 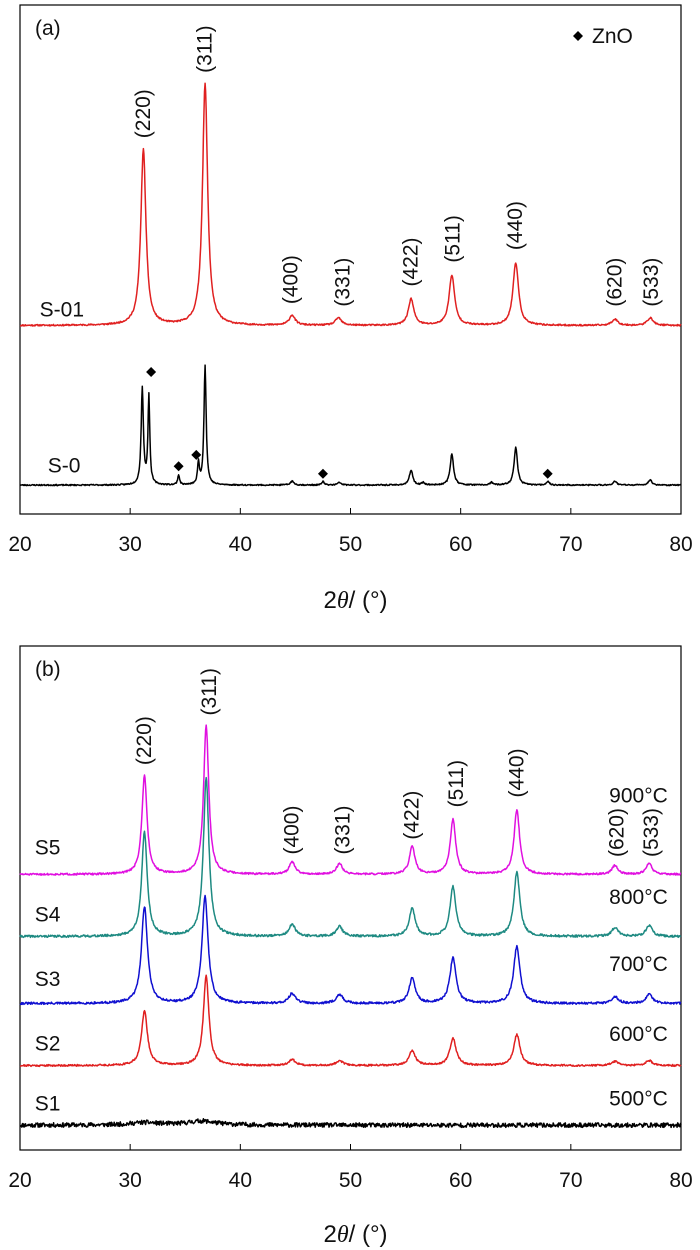 What do you see at coordinates (612, 36) in the screenshot?
I see `legend-label: ZnO` at bounding box center [612, 36].